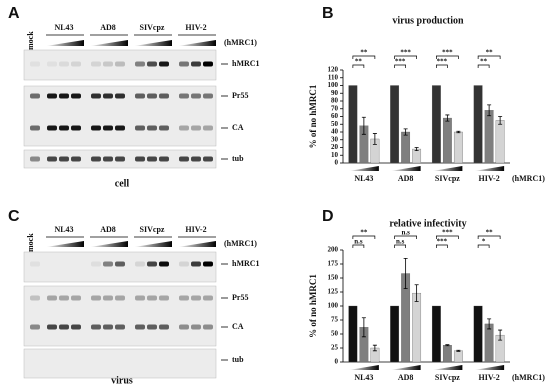 The height and width of the screenshot is (389, 550). What do you see at coordinates (120, 363) in the screenshot?
I see `blot` at bounding box center [120, 363].